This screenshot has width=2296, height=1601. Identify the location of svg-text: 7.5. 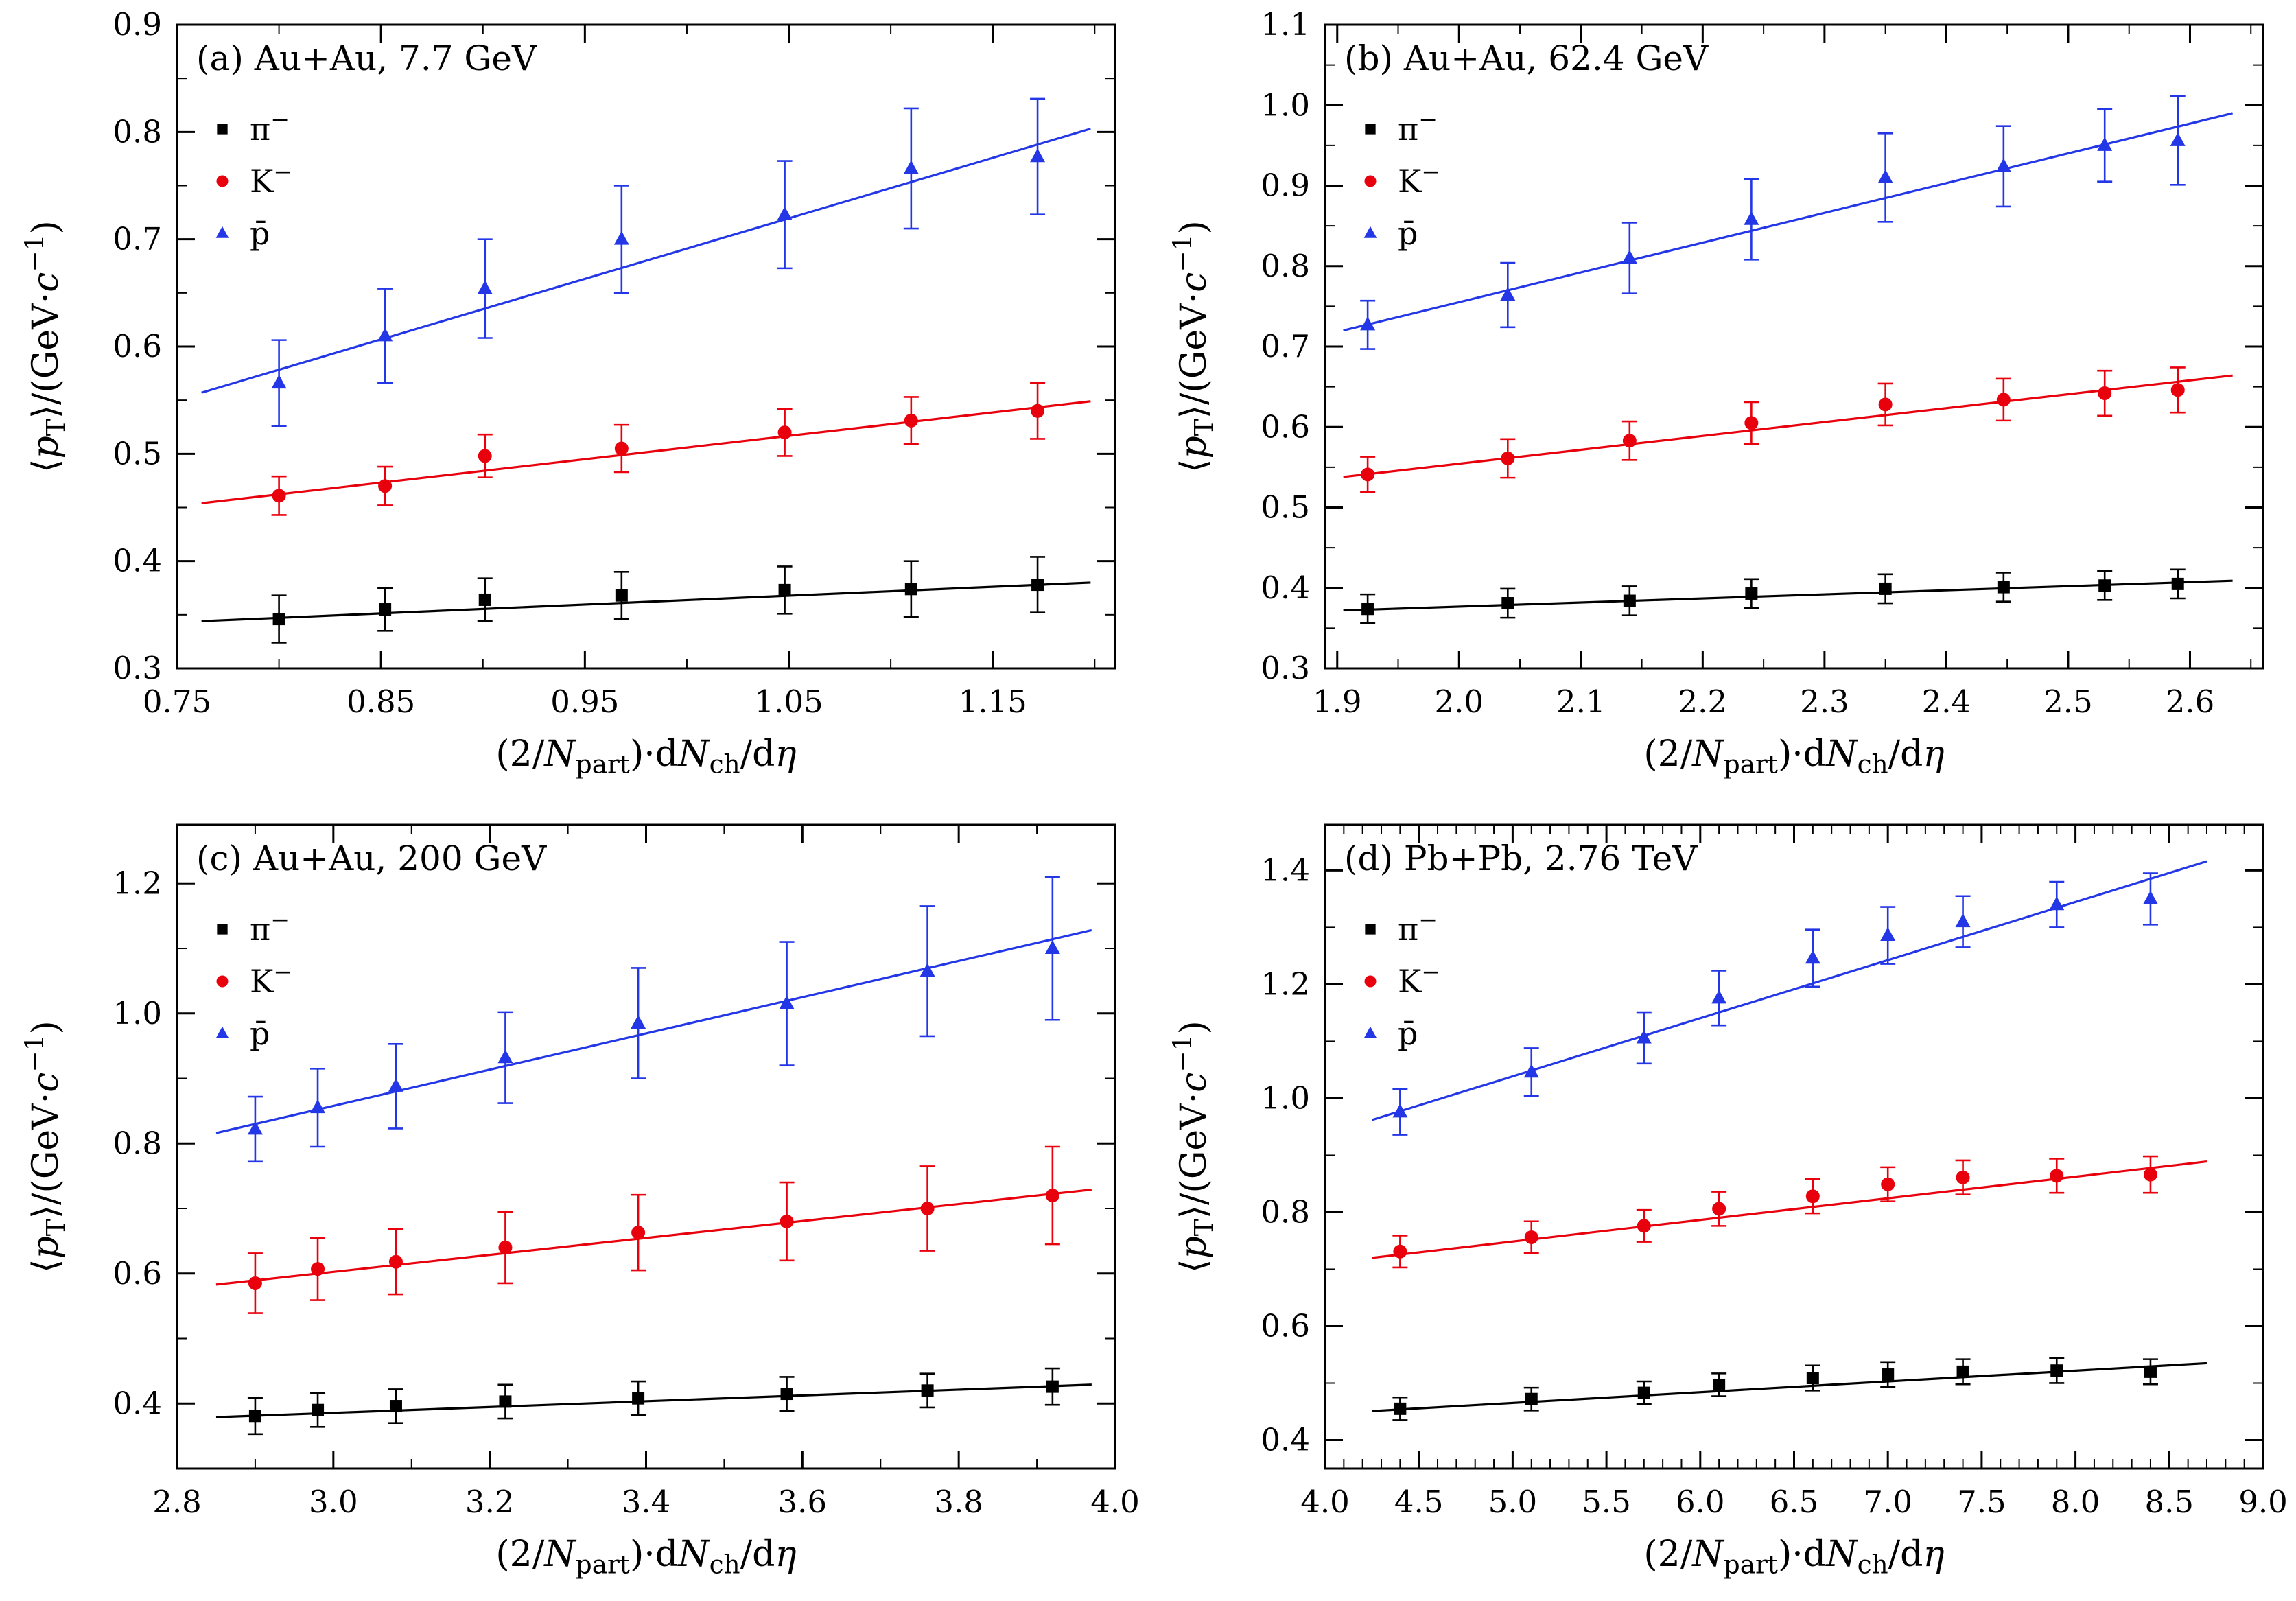
(1981, 1502).